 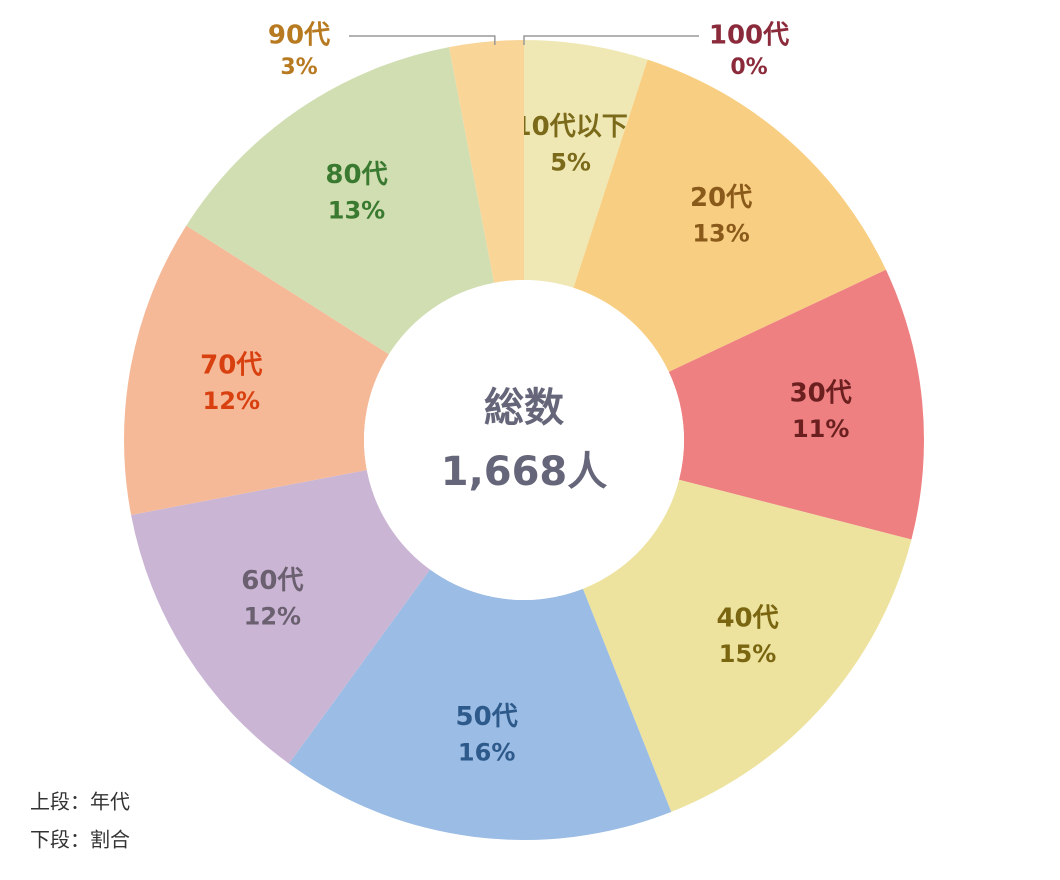 What do you see at coordinates (524, 472) in the screenshot?
I see `center-value: 1,668人` at bounding box center [524, 472].